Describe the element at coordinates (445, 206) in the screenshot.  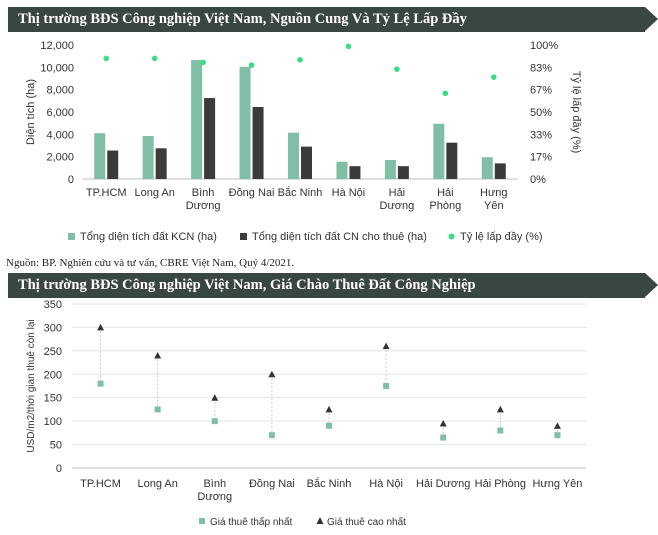
I see `x-tick-label: Phòng` at that location.